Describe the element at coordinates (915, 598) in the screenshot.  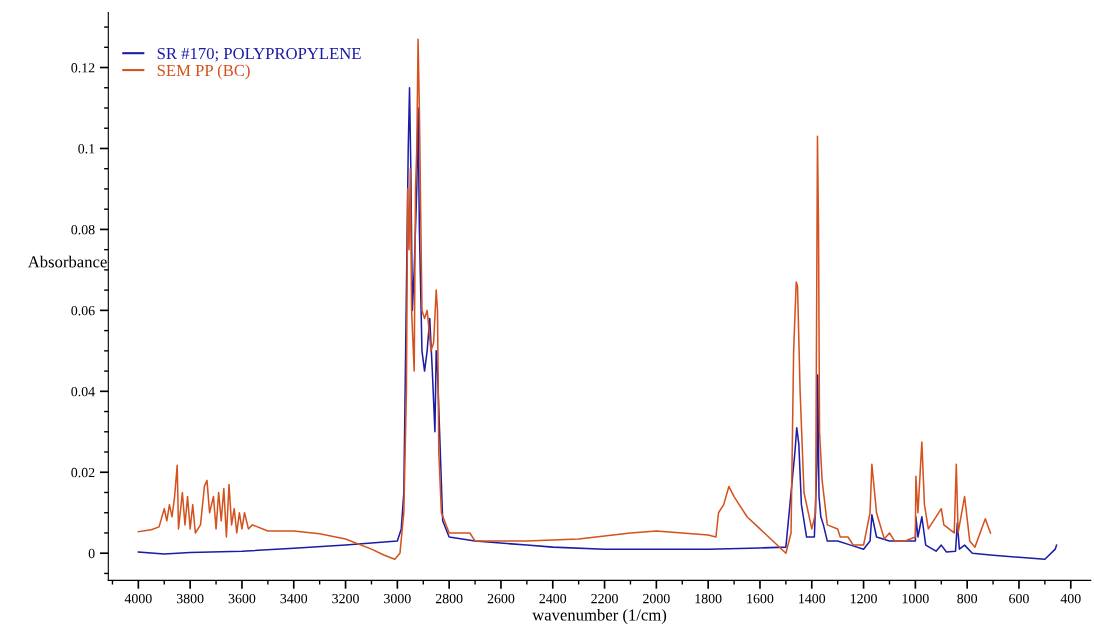
I see `x-tick-label: 1000` at that location.